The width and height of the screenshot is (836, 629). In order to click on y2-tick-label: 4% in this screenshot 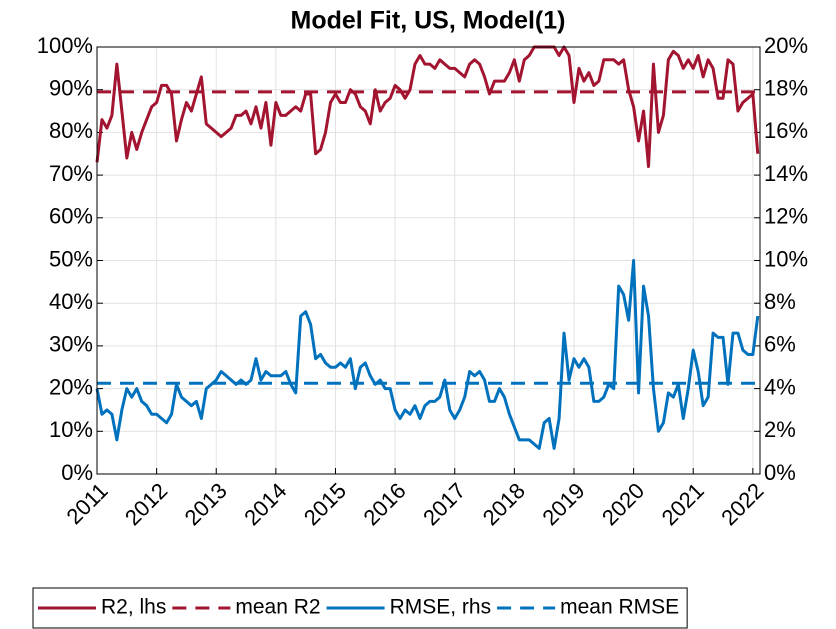, I will do `click(780, 386)`.